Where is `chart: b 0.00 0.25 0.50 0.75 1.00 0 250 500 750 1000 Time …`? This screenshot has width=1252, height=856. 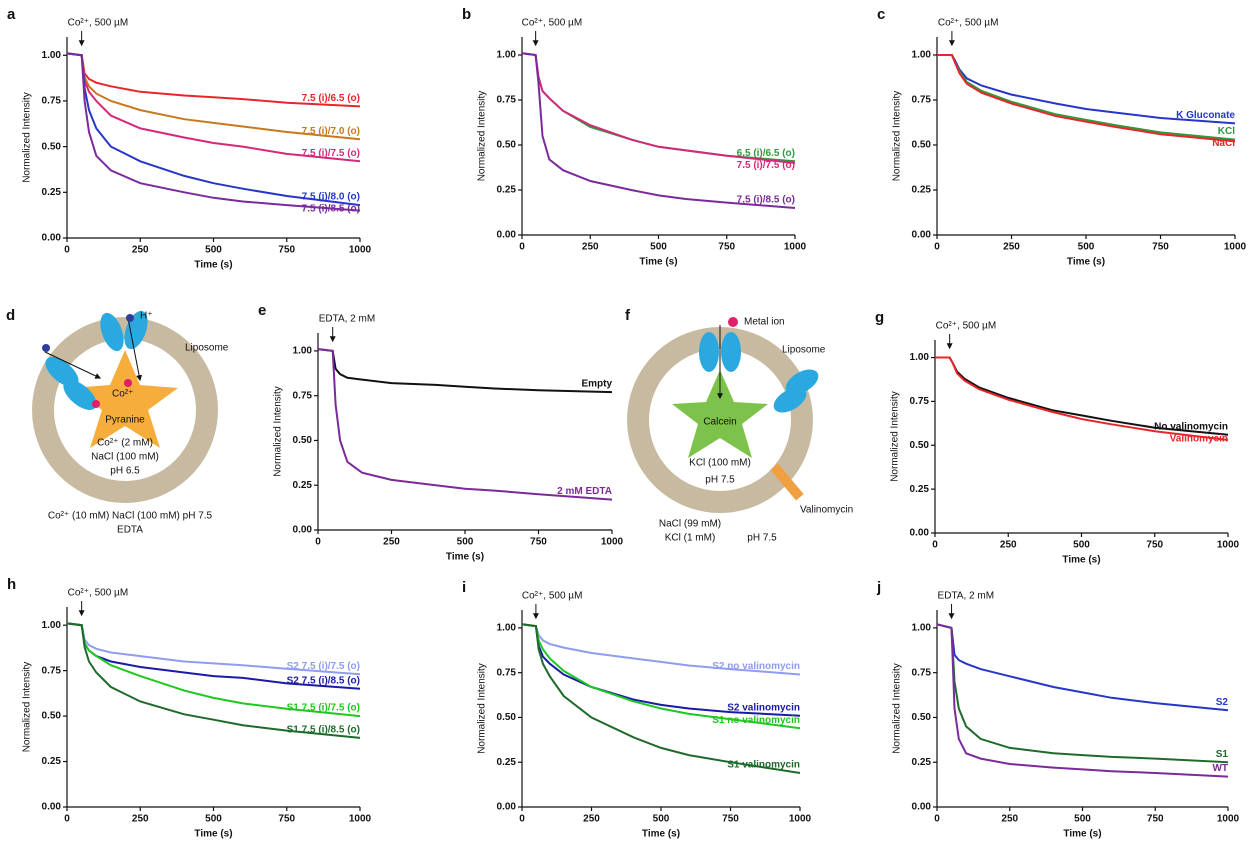
chart: b 0.00 0.25 0.50 0.75 1.00 0 250 500 750 1000 Time … is located at coordinates (634, 137).